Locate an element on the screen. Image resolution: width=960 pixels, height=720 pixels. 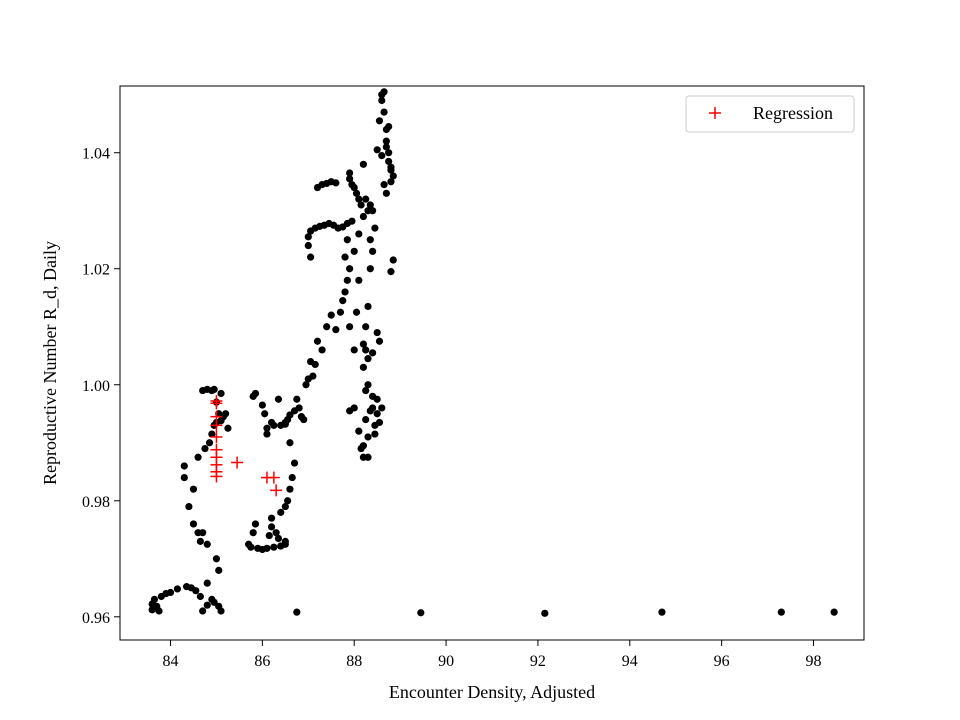
y-tick-label: 1.04 is located at coordinates (96, 154).